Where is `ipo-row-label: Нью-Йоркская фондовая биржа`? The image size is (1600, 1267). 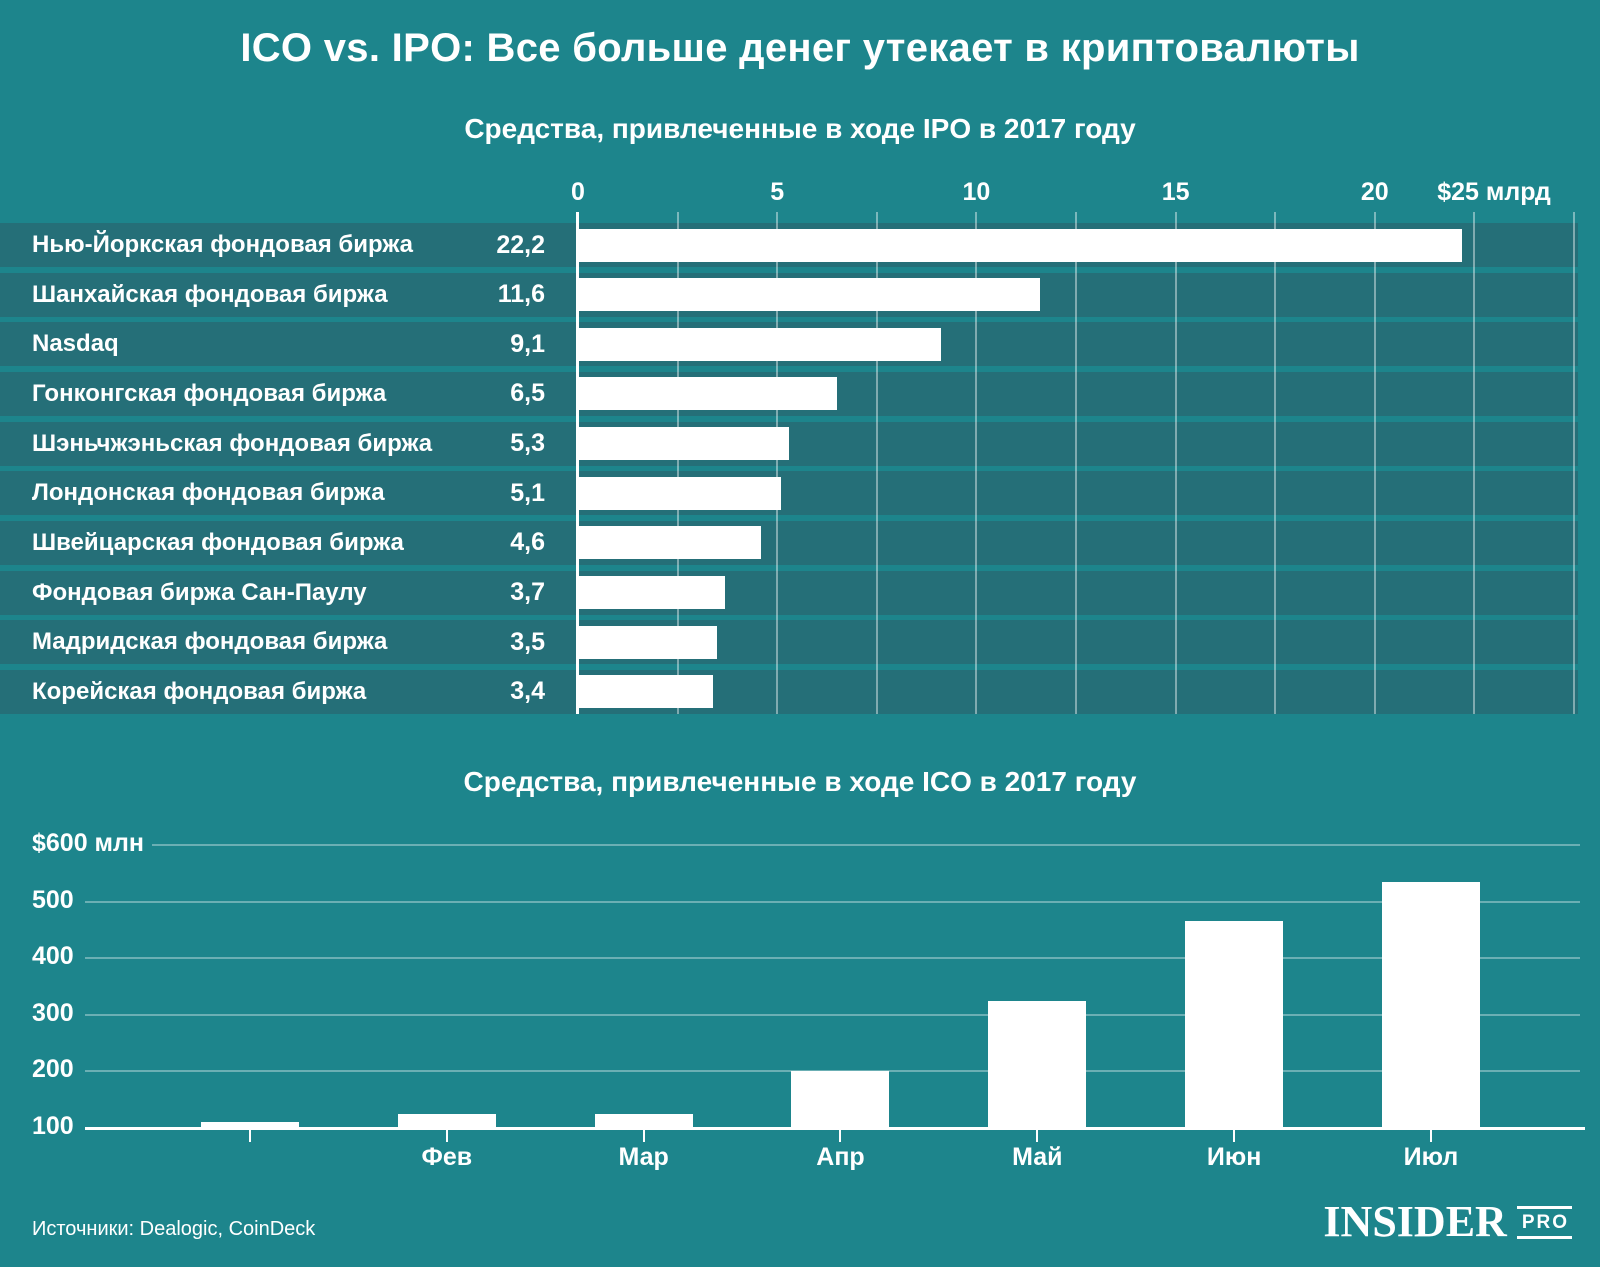
ipo-row-label: Нью-Йоркская фондовая биржа is located at coordinates (222, 244).